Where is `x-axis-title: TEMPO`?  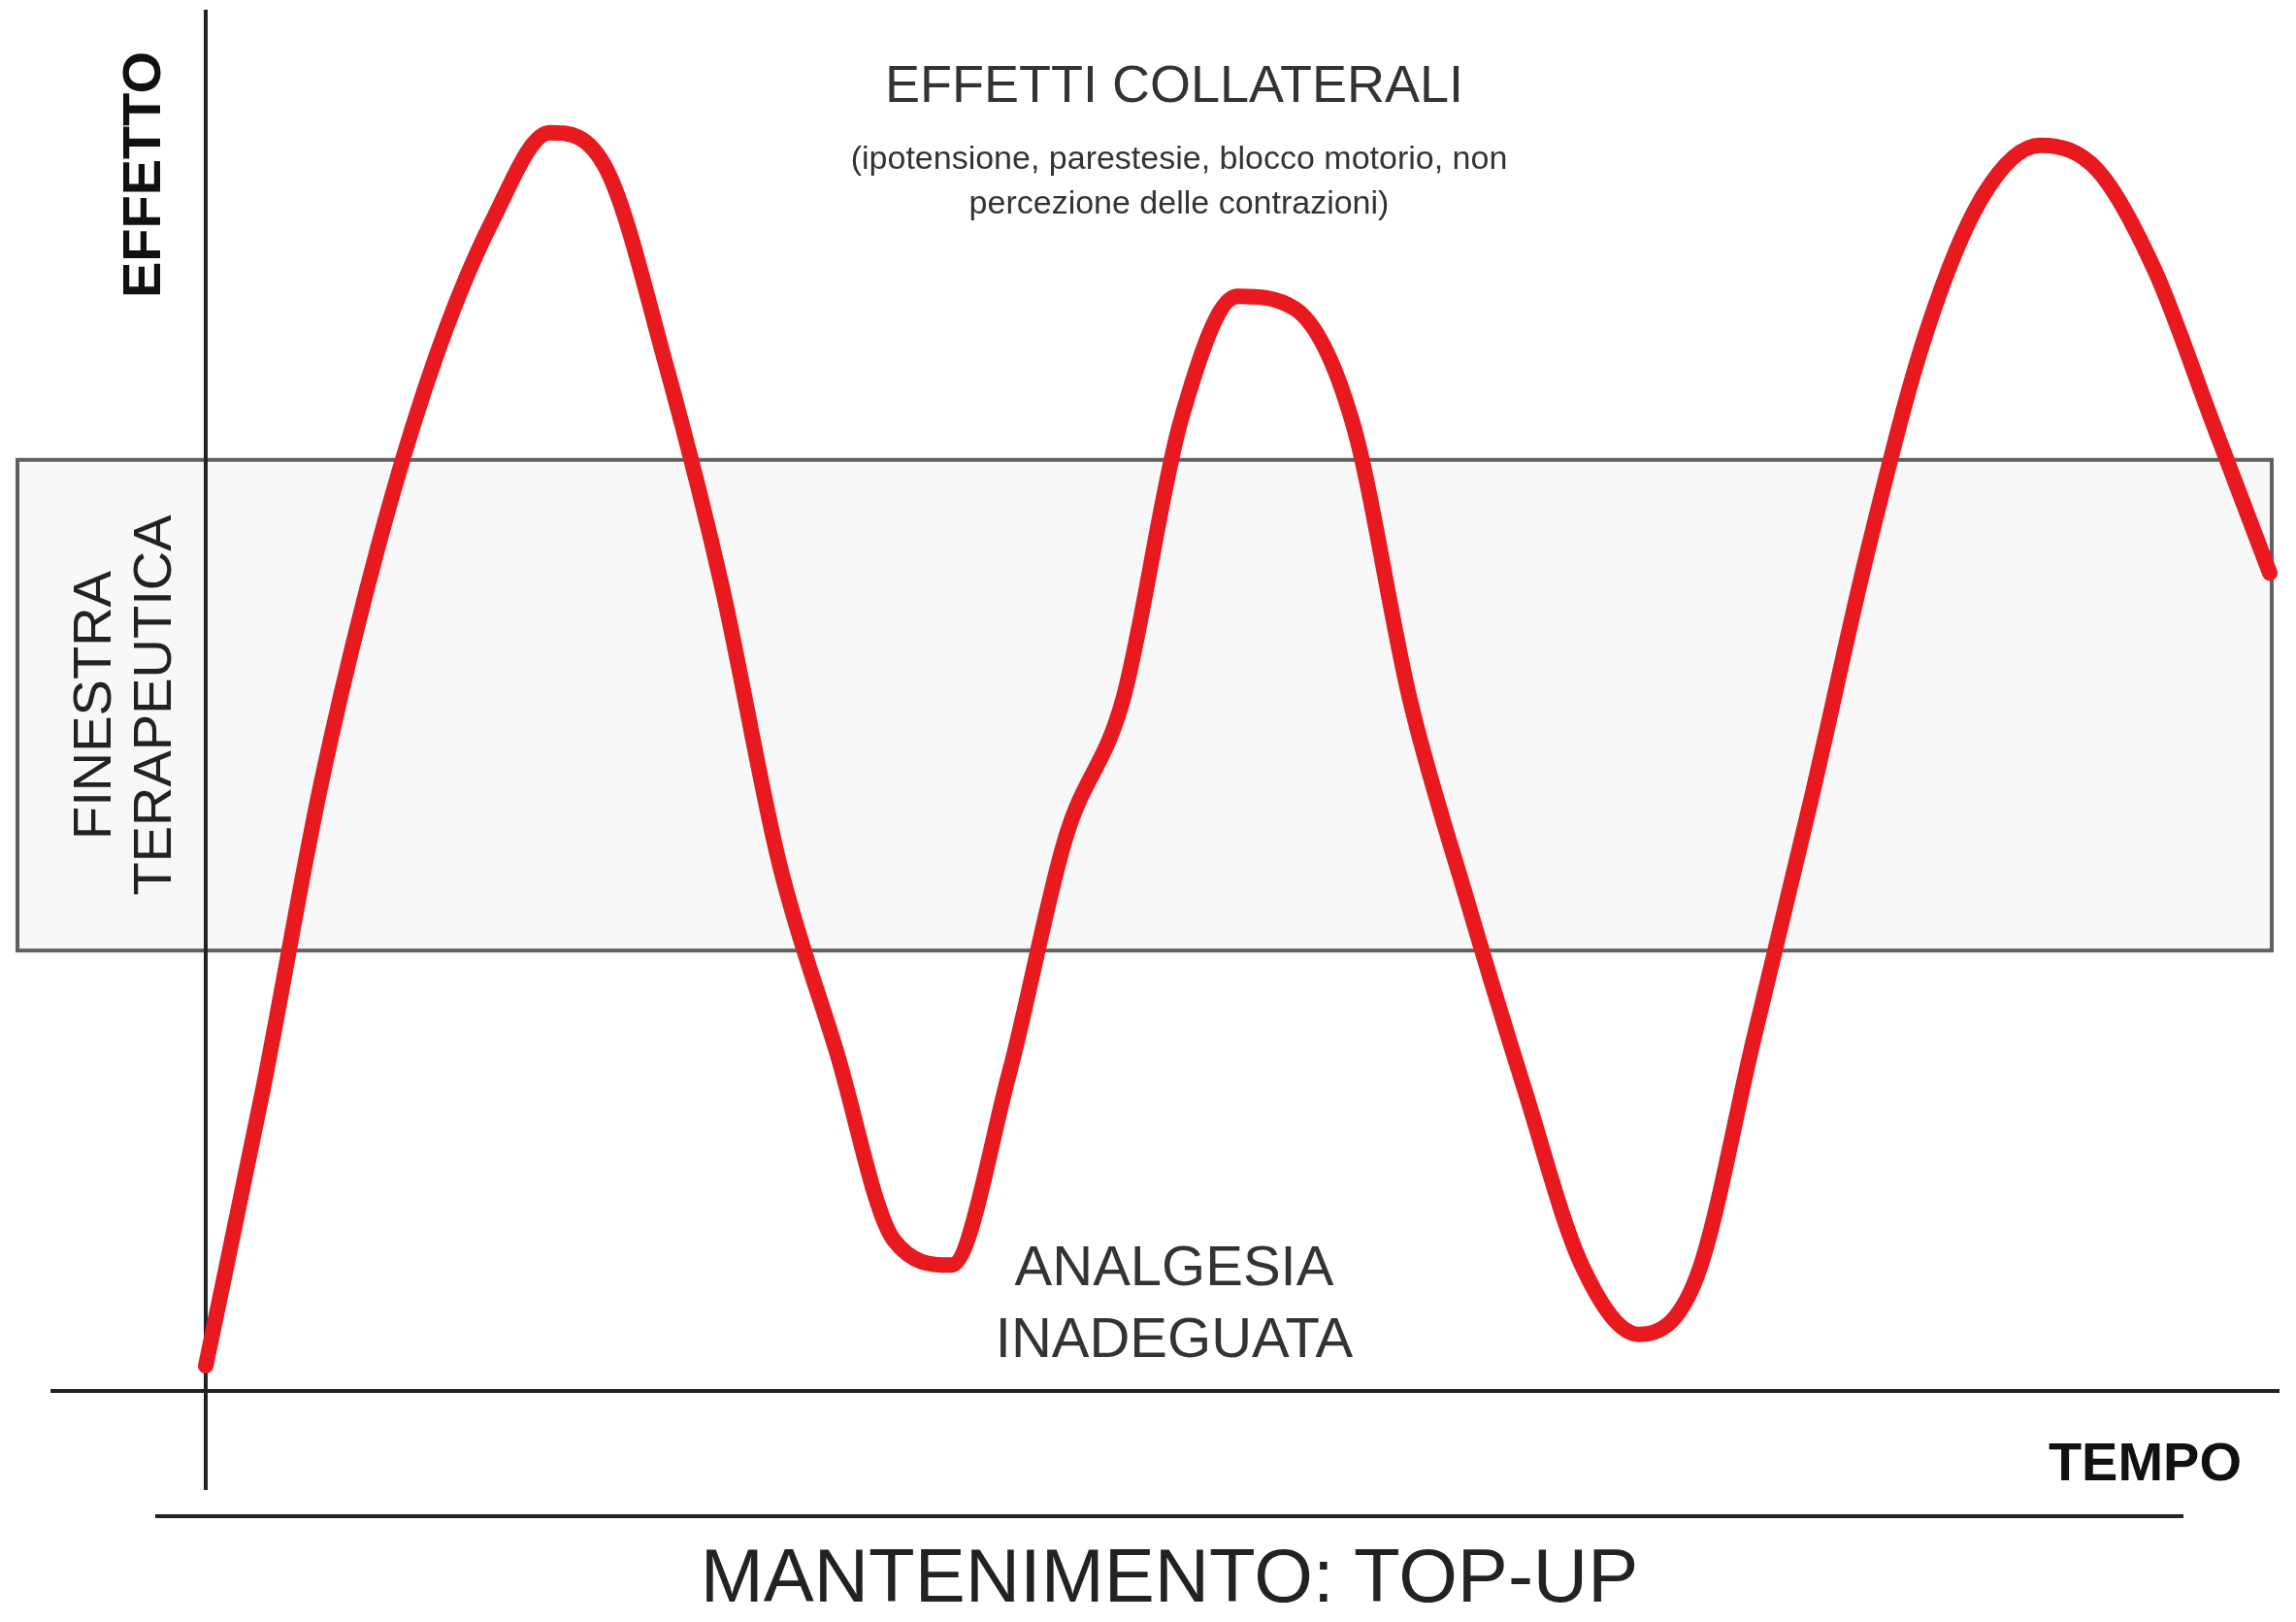 x-axis-title: TEMPO is located at coordinates (2145, 1462).